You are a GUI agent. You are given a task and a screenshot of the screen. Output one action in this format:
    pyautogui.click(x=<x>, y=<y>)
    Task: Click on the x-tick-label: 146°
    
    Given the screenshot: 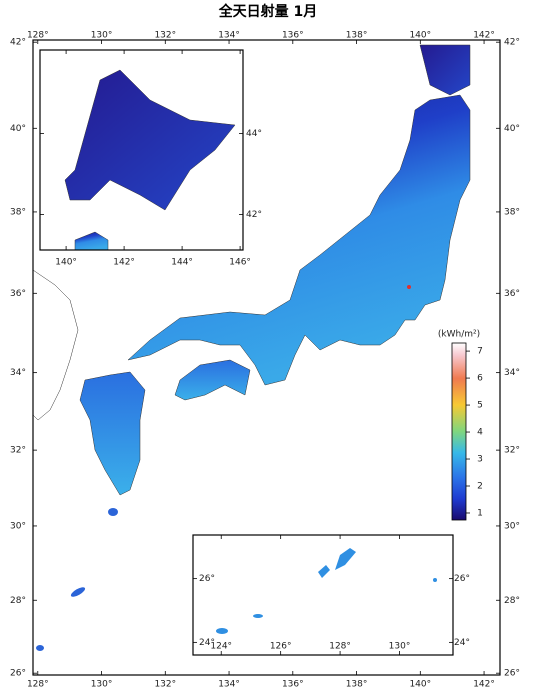 What is the action you would take?
    pyautogui.click(x=240, y=263)
    